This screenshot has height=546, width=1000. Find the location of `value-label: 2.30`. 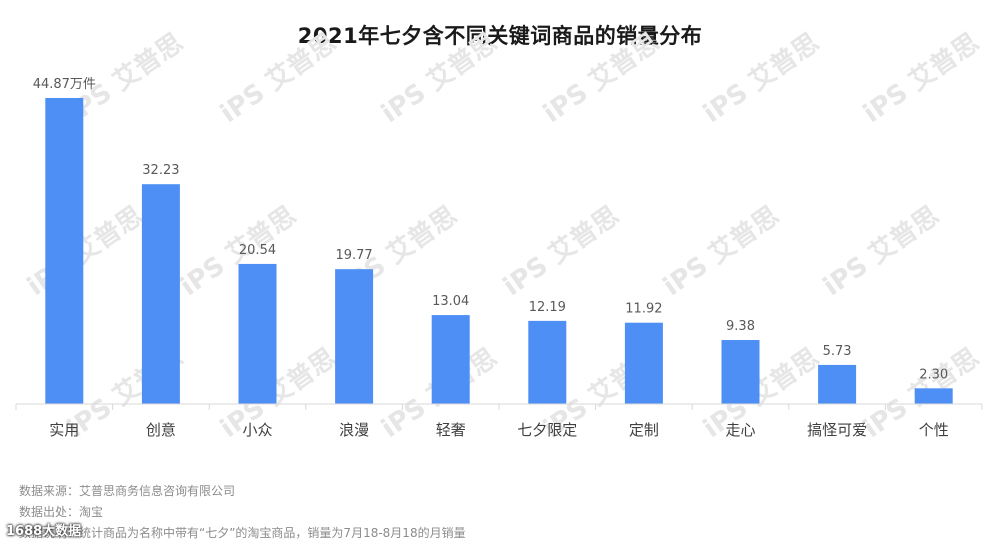

value-label: 2.30 is located at coordinates (933, 374).